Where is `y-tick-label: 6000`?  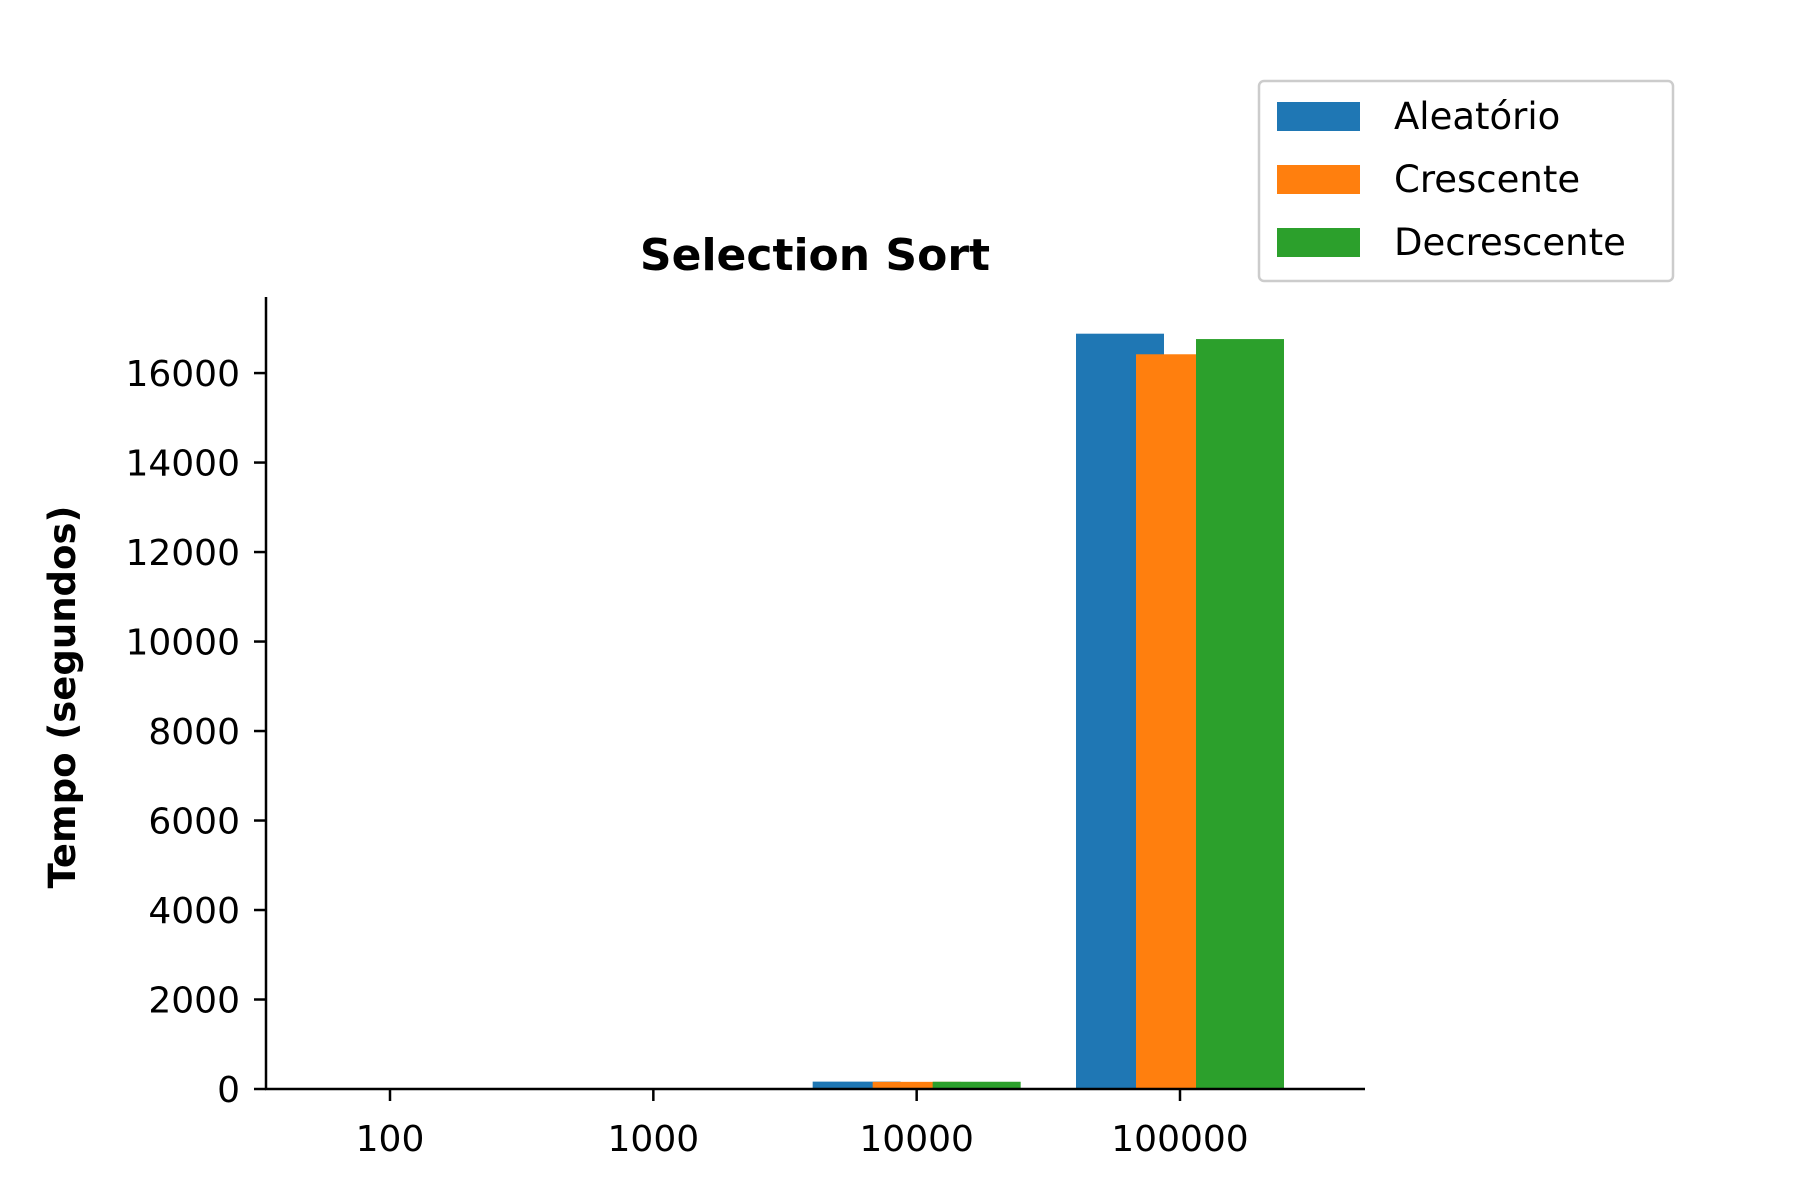
y-tick-label: 6000 is located at coordinates (194, 822).